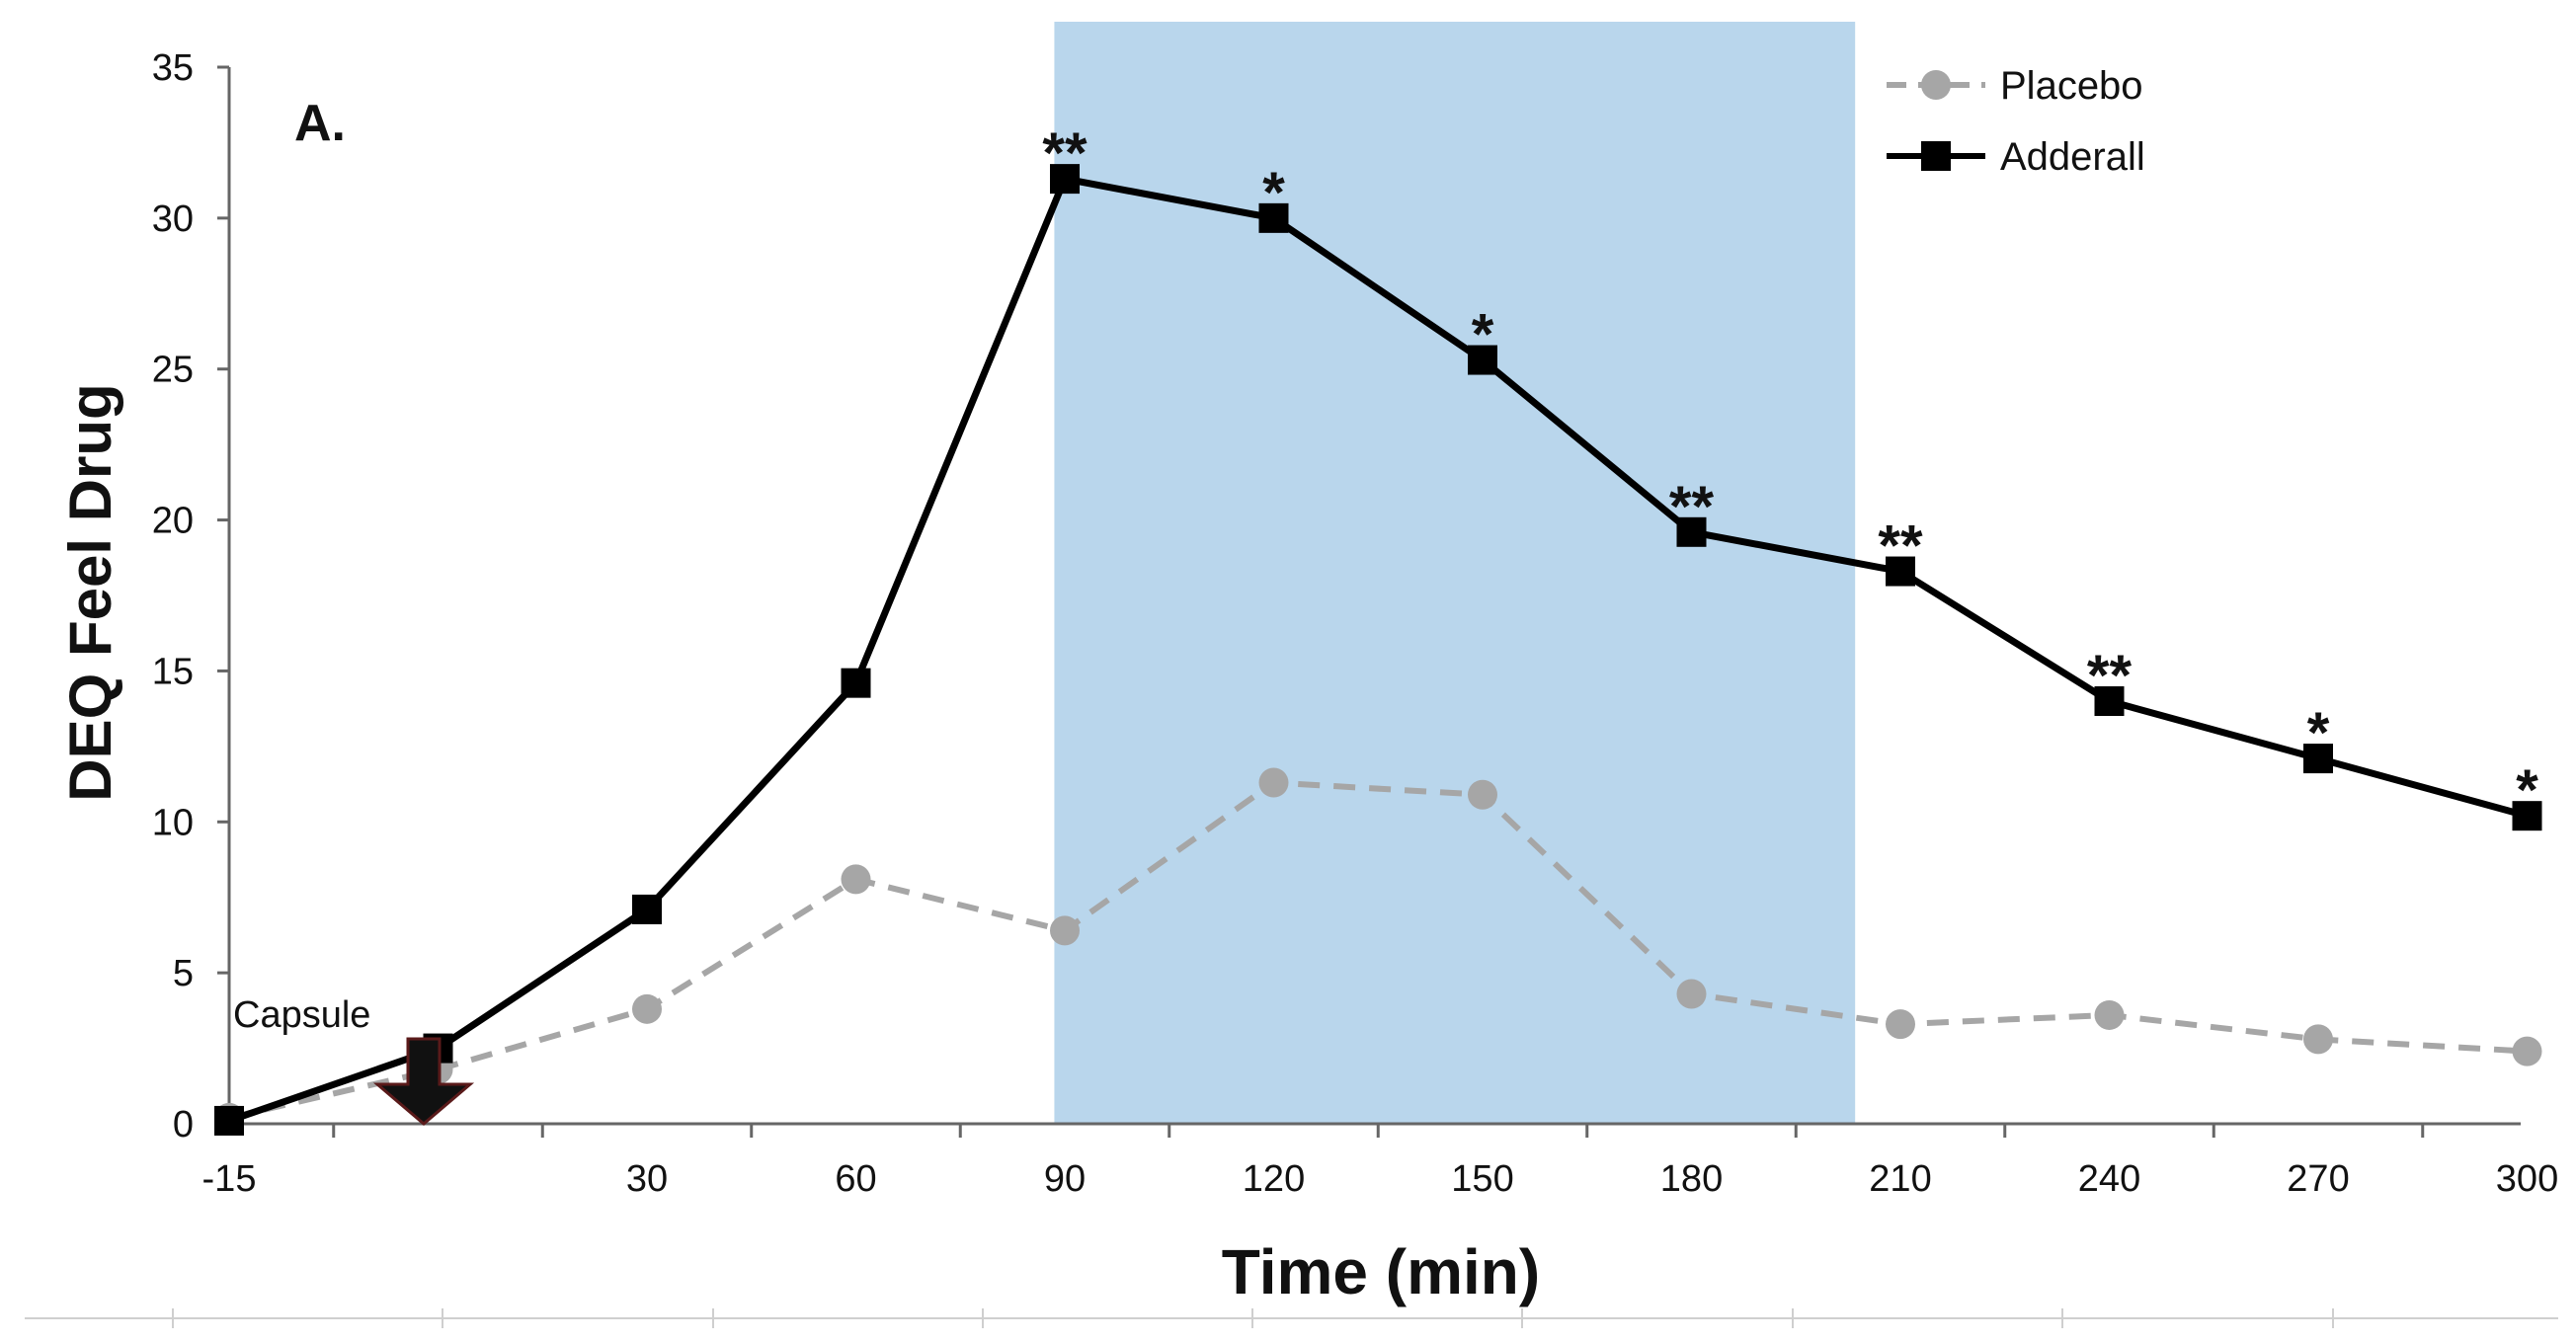 The height and width of the screenshot is (1343, 2576). What do you see at coordinates (1691, 1179) in the screenshot?
I see `x-tick-label: 180` at bounding box center [1691, 1179].